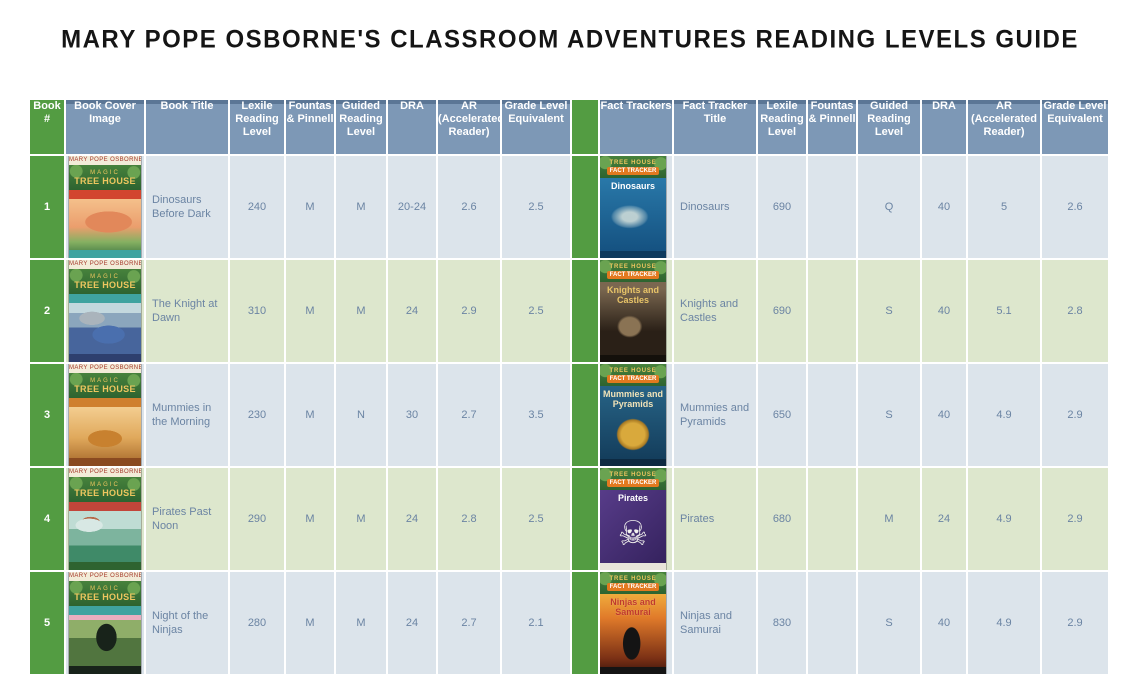 The width and height of the screenshot is (1140, 677). What do you see at coordinates (1075, 415) in the screenshot?
I see `grade-level-value: 2.9` at bounding box center [1075, 415].